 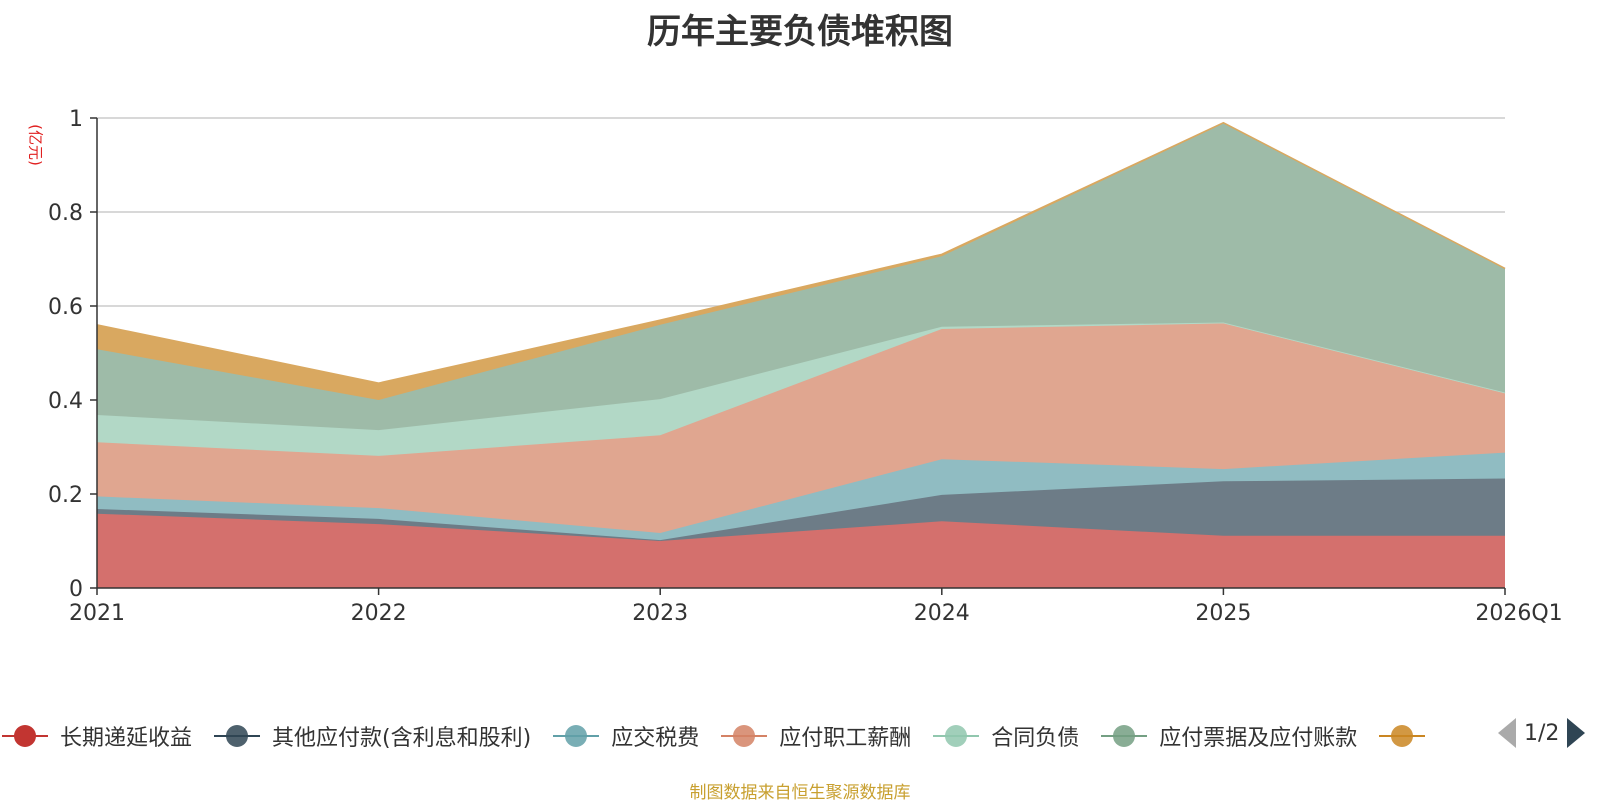 What do you see at coordinates (942, 613) in the screenshot?
I see `x-tick-label: 2024` at bounding box center [942, 613].